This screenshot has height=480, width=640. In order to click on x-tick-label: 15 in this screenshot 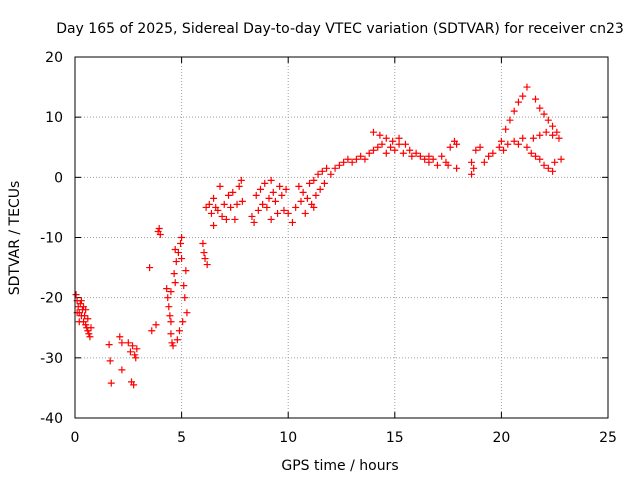, I will do `click(395, 438)`.